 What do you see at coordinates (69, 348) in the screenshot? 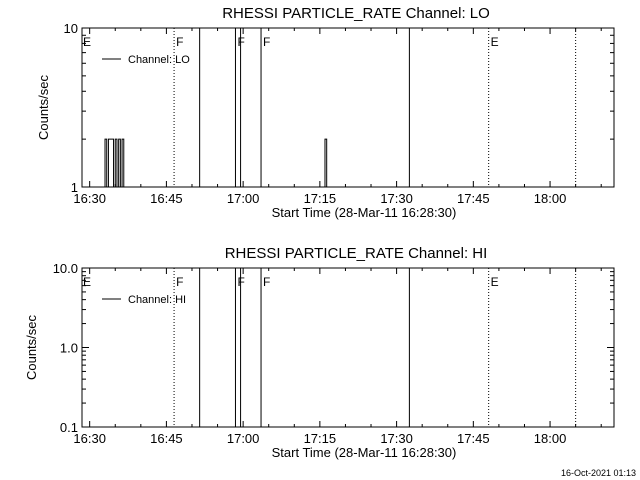
I see `y-tick-label: 1.0` at bounding box center [69, 348].